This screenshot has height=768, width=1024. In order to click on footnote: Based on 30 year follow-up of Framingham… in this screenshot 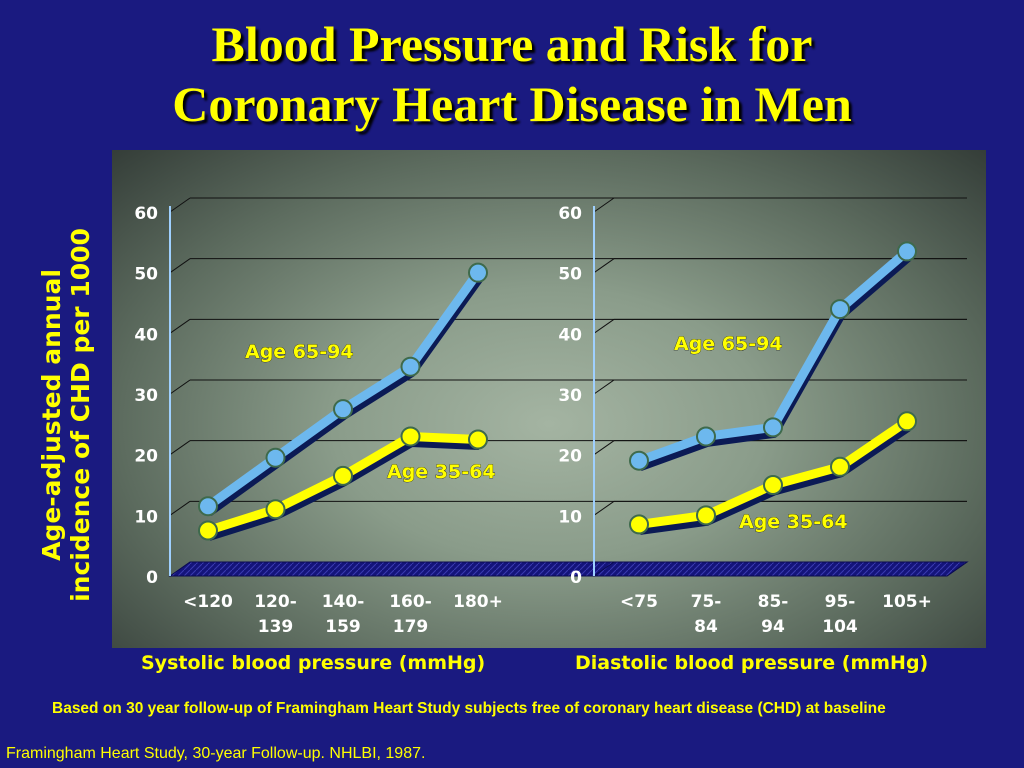, I will do `click(469, 708)`.